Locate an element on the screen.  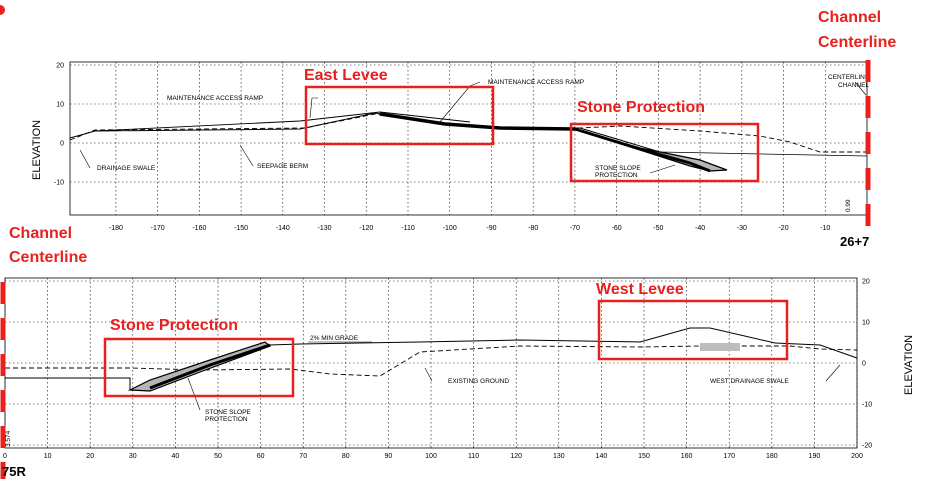
x-tick-label: 60 is located at coordinates (261, 456).